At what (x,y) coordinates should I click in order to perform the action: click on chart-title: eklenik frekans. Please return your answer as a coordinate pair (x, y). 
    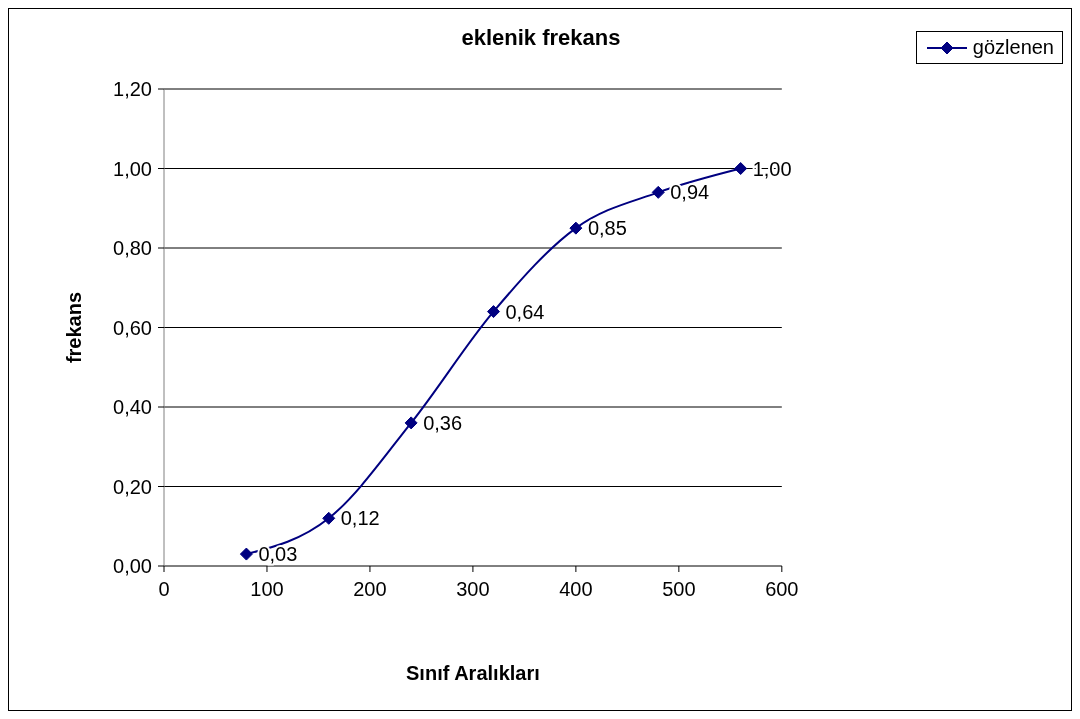
    Looking at the image, I should click on (541, 37).